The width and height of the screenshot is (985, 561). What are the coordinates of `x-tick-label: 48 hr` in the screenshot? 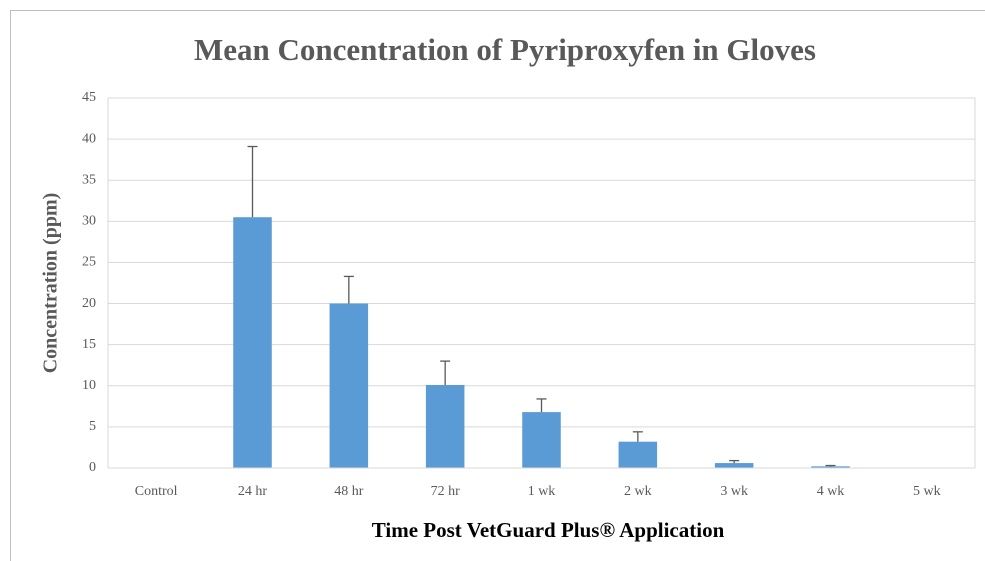 It's located at (349, 491).